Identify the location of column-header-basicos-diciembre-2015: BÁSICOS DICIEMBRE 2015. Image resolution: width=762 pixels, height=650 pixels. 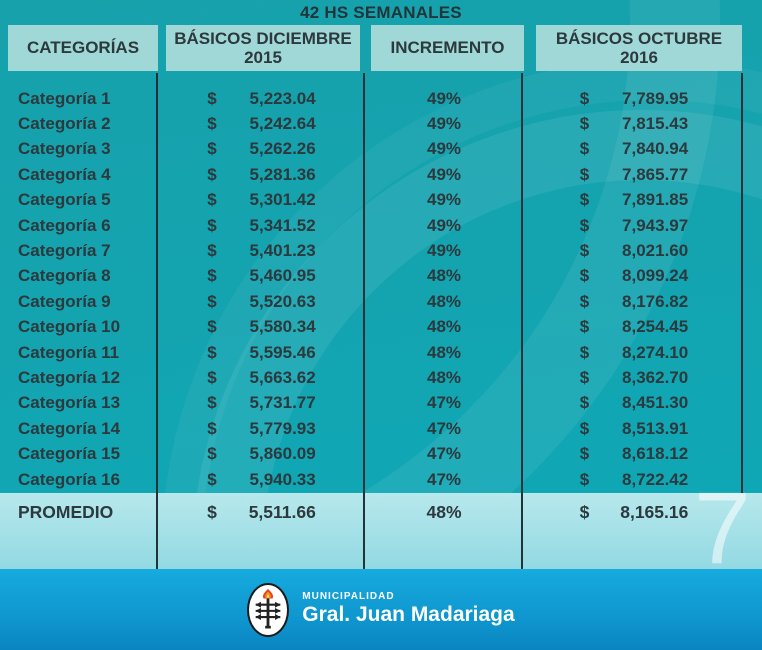
(263, 48).